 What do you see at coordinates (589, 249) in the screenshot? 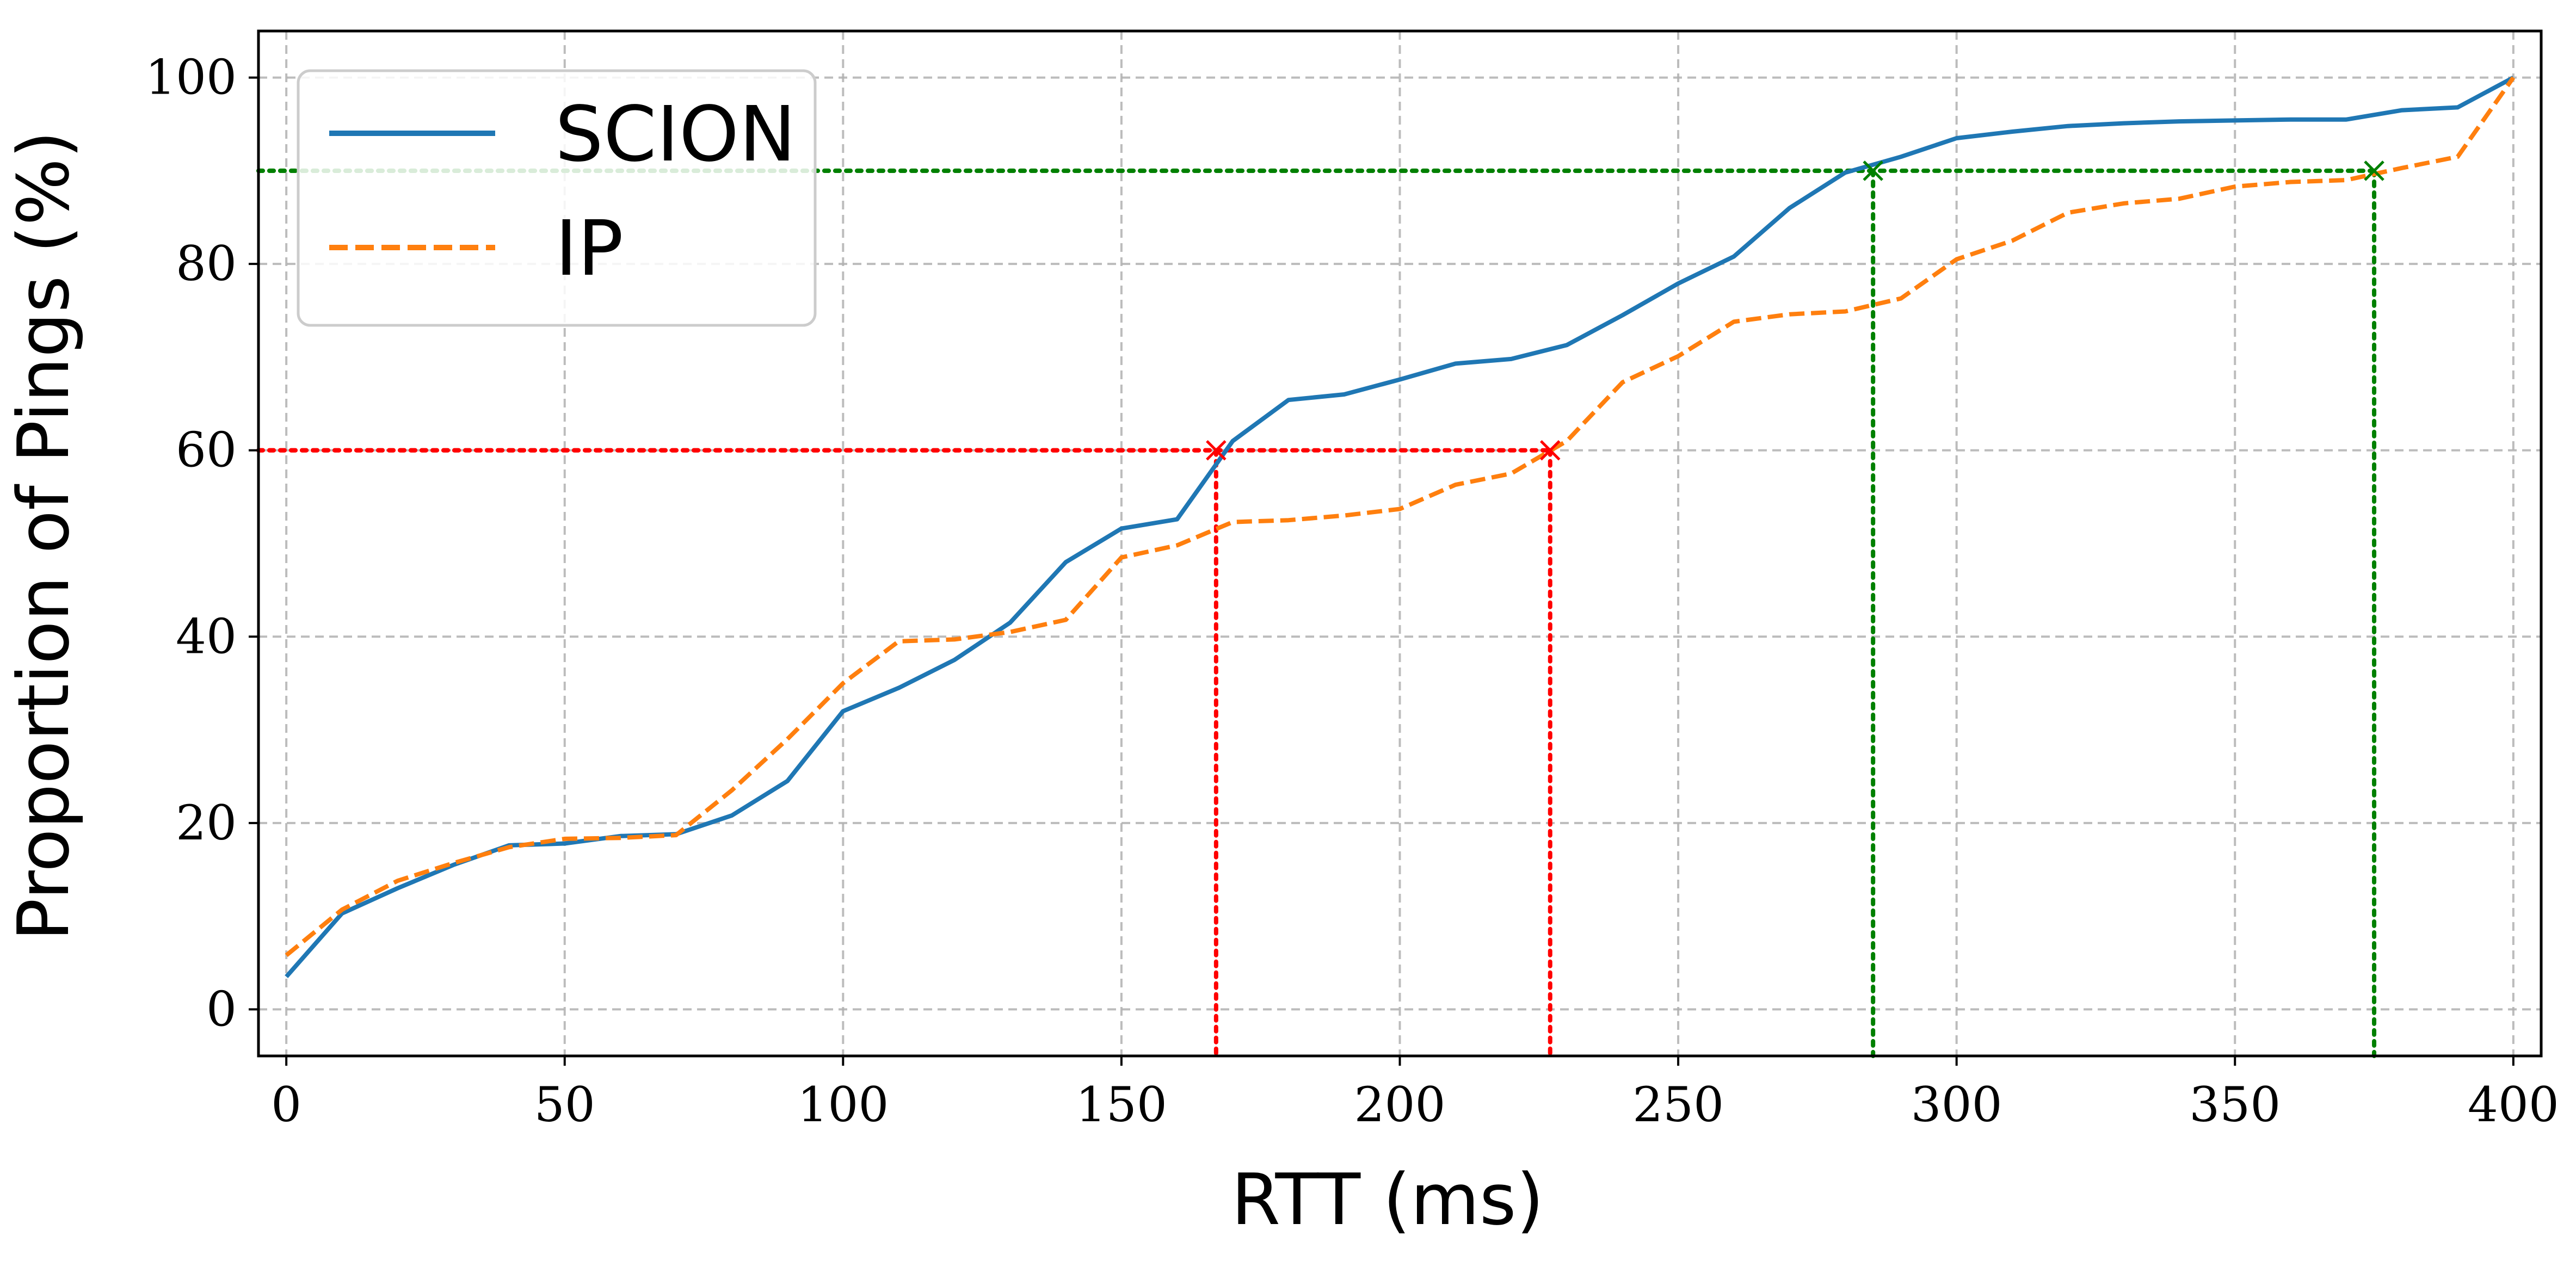
I see `legend-label-ip: IP` at bounding box center [589, 249].